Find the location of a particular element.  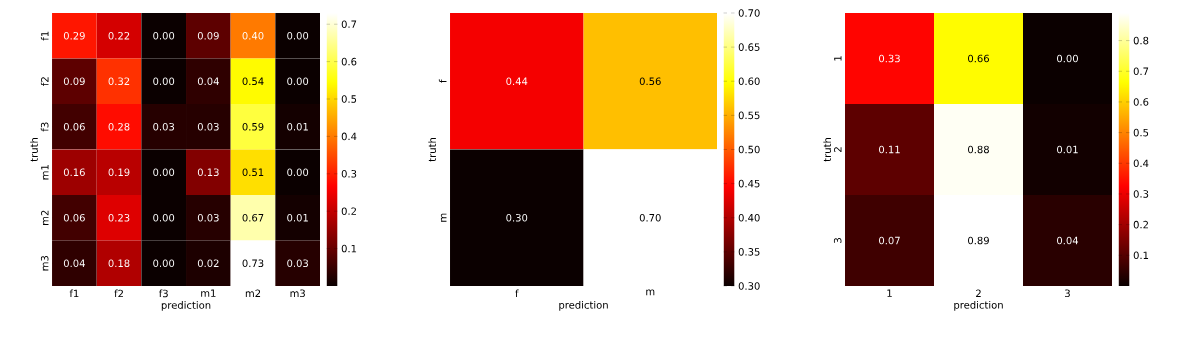

color-bar-label: 0.70 is located at coordinates (749, 13).